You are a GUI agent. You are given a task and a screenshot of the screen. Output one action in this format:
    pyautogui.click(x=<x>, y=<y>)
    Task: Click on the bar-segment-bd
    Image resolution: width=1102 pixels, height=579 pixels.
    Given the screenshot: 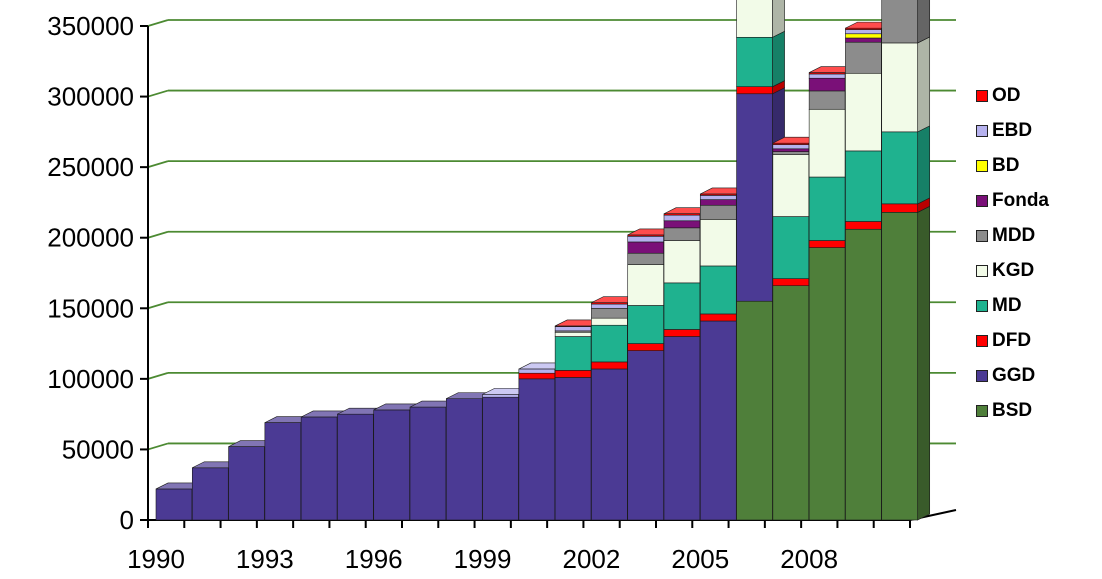 What is the action you would take?
    pyautogui.click(x=863, y=36)
    